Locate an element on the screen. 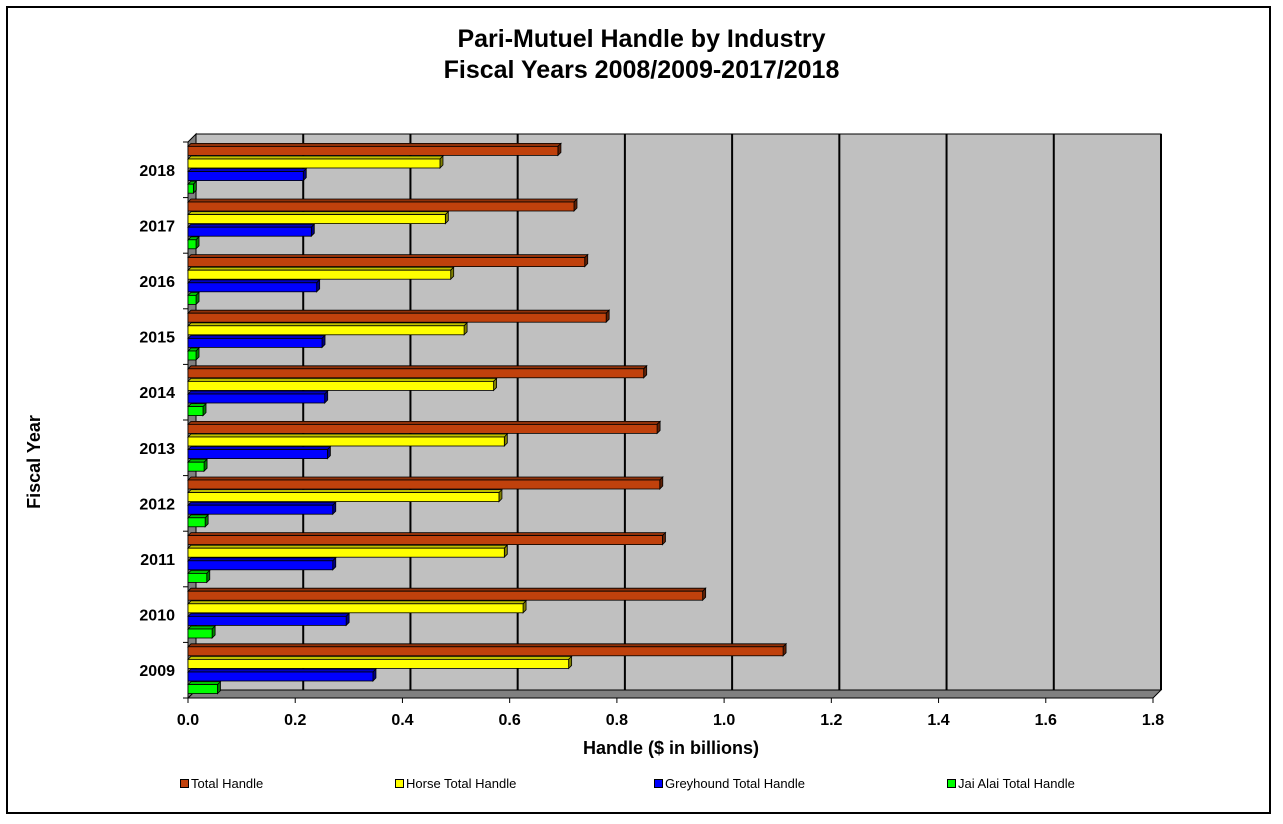 This screenshot has height=824, width=1283. bar-horse-total-handle-2009 is located at coordinates (380, 662).